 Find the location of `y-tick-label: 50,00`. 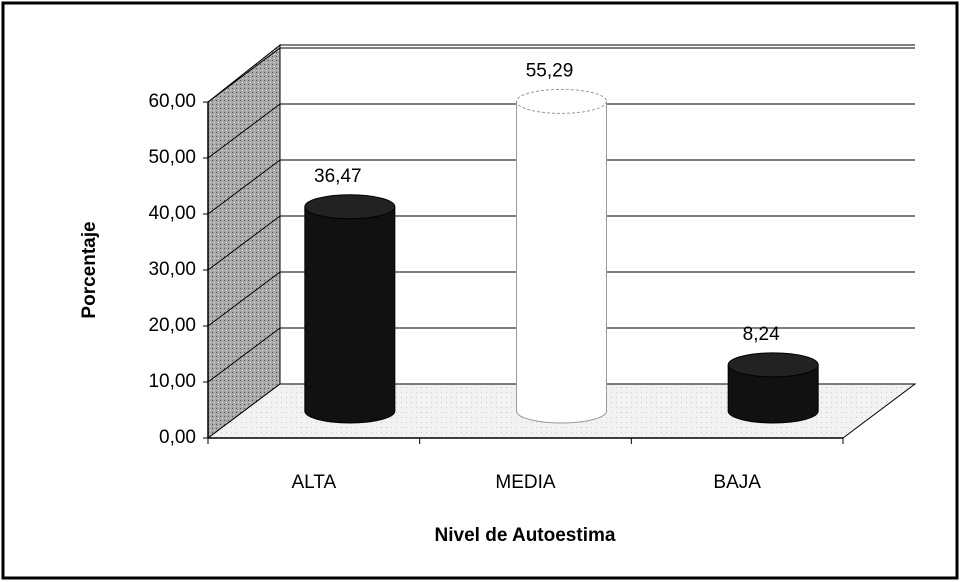

y-tick-label: 50,00 is located at coordinates (172, 157).